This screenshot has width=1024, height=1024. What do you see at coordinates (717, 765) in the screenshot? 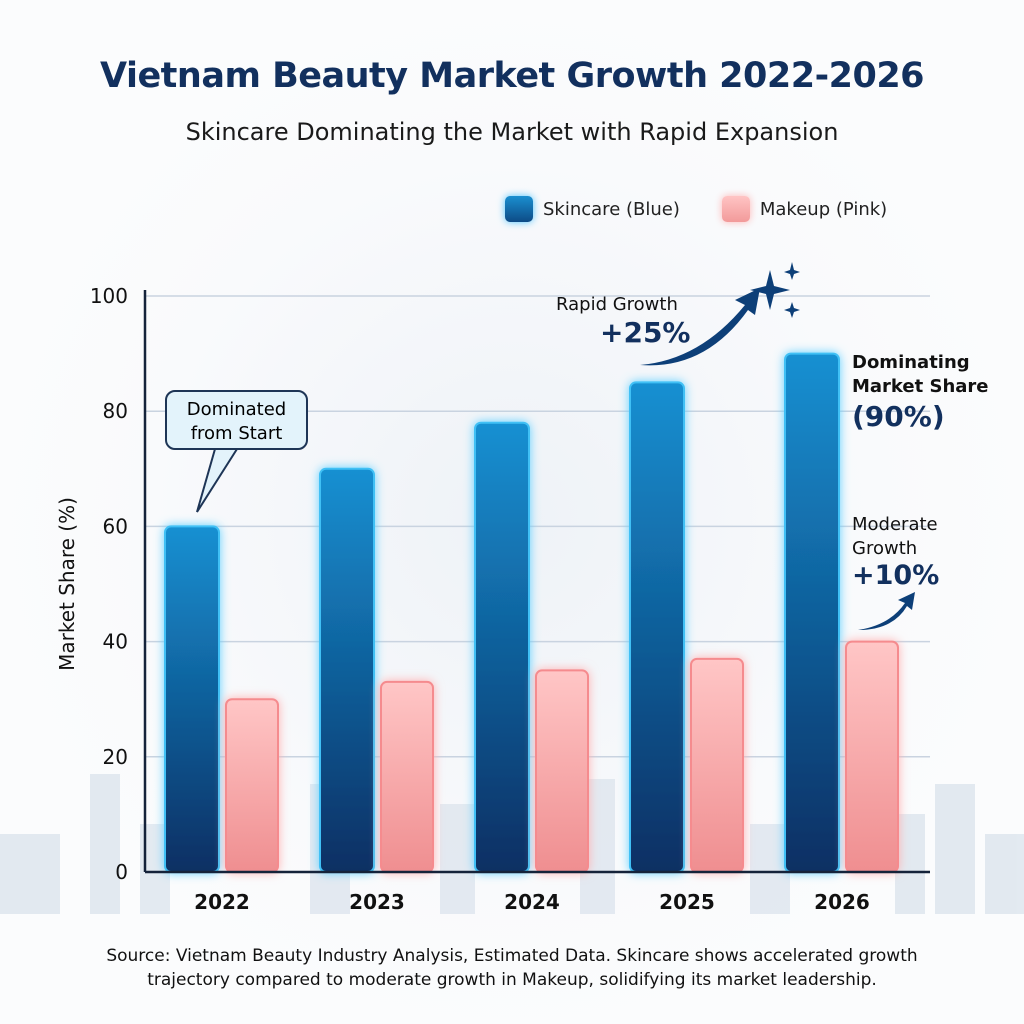
I see `bar-makeup-2025` at bounding box center [717, 765].